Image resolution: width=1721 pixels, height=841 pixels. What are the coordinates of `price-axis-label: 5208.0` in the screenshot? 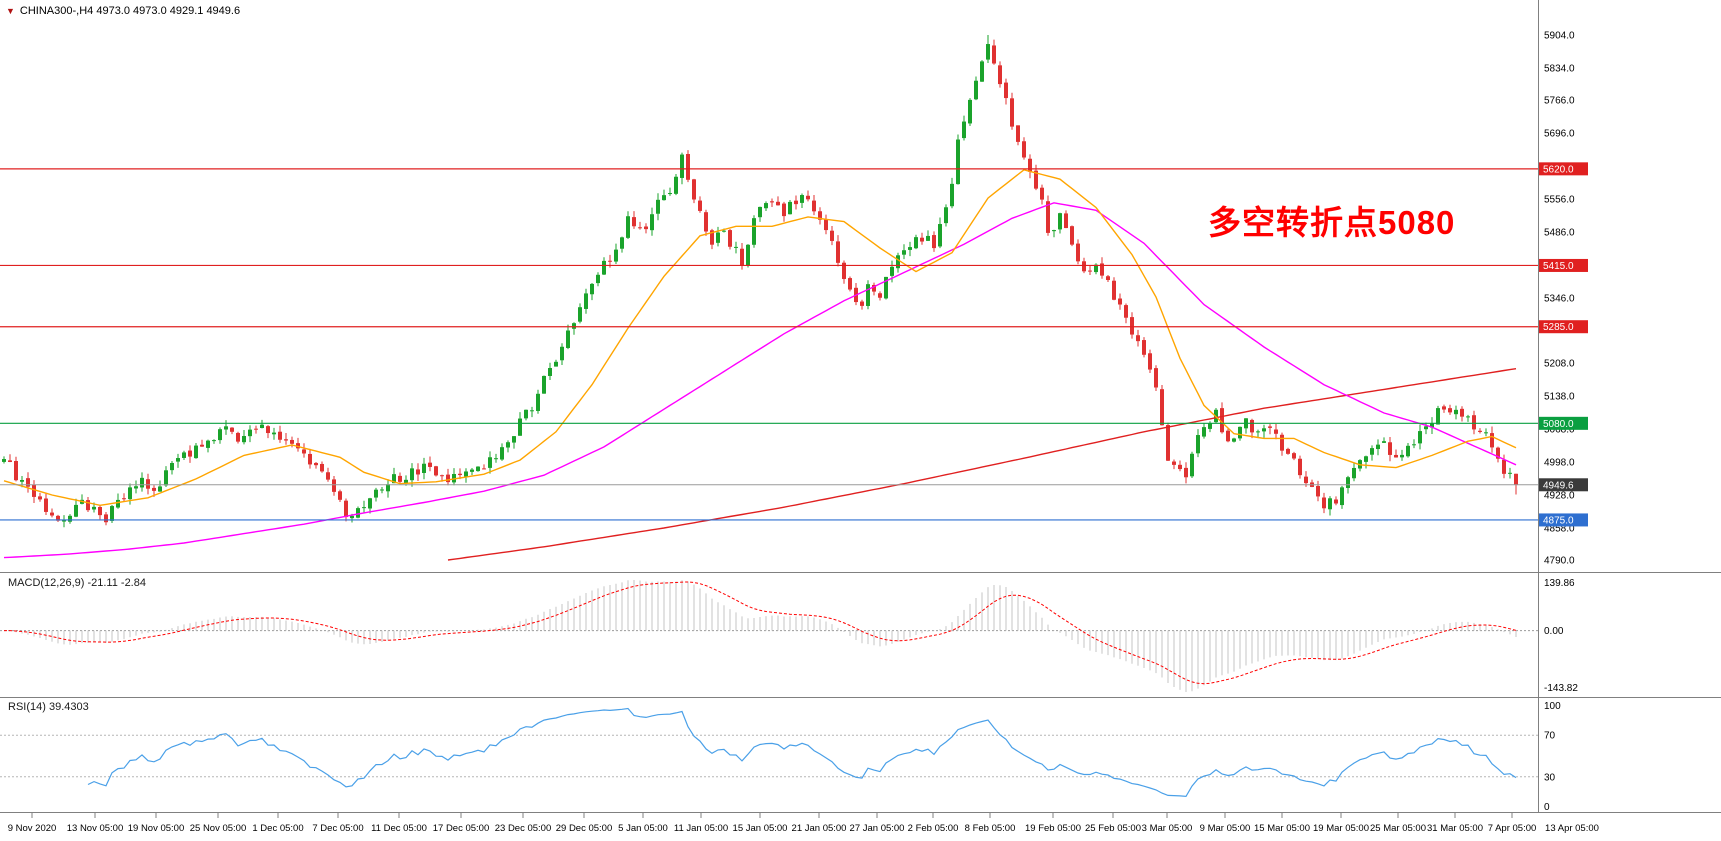 It's located at (1559, 364).